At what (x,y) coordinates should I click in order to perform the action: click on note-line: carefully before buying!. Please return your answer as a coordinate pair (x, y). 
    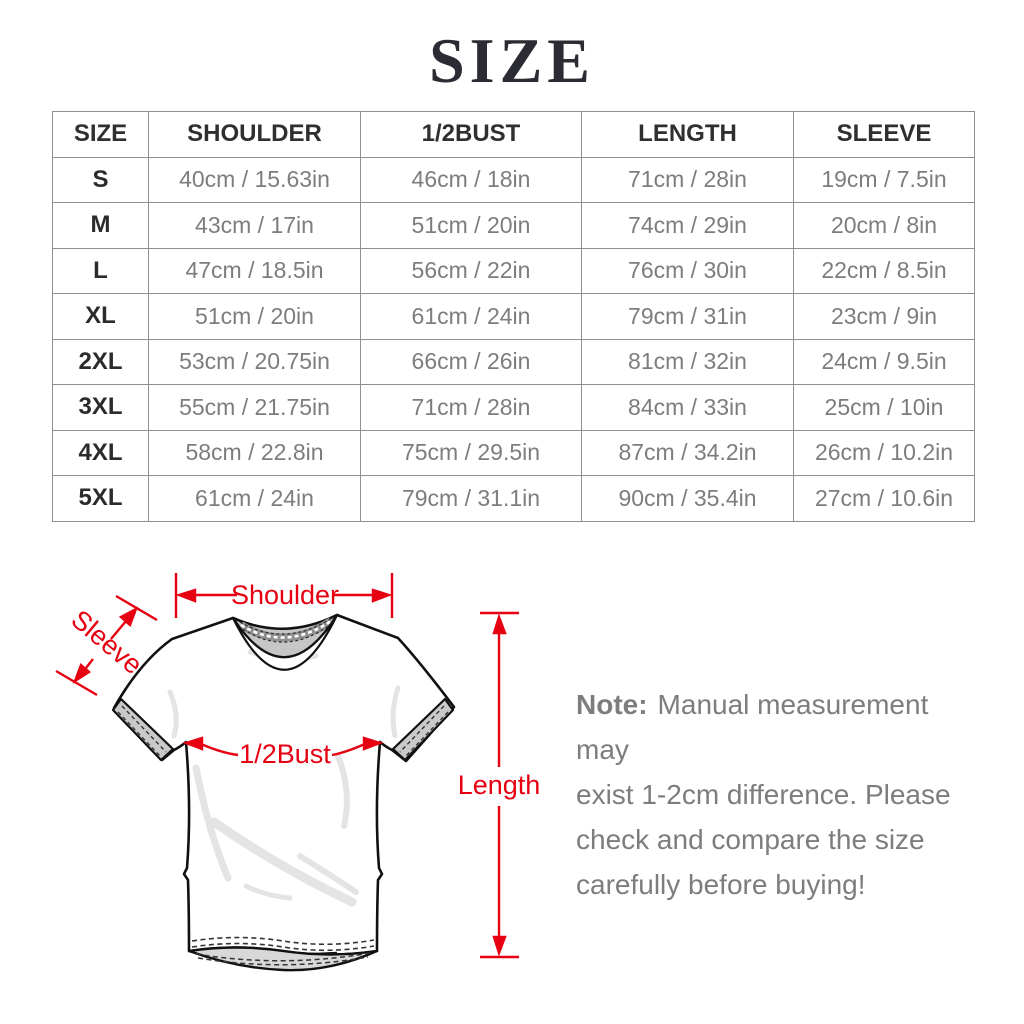
    Looking at the image, I should click on (721, 884).